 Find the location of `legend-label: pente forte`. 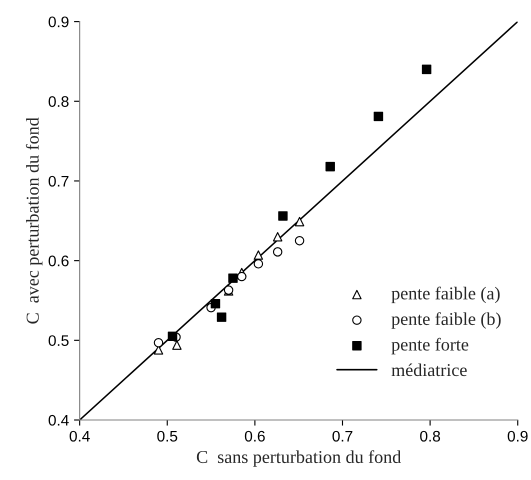

legend-label: pente forte is located at coordinates (429, 346).